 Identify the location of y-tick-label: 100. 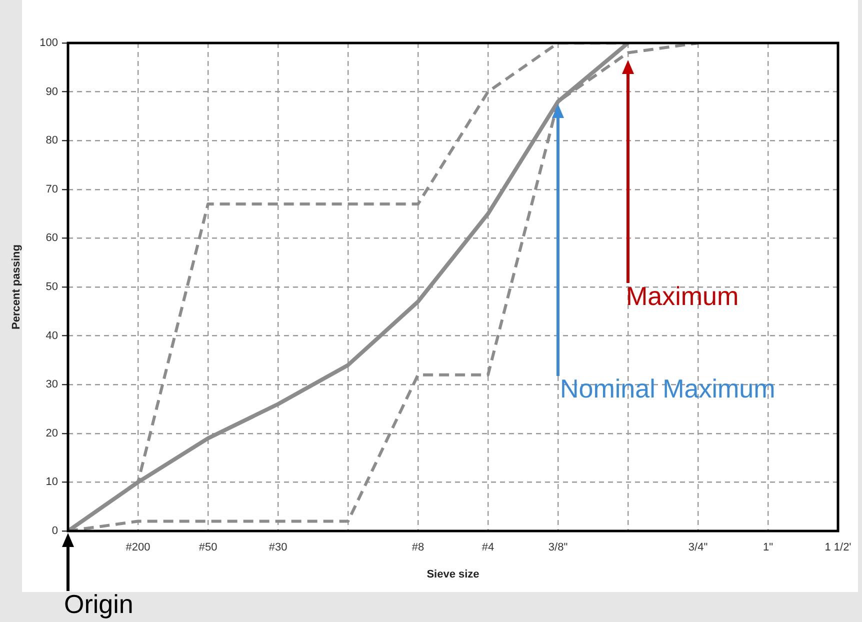
(49, 43).